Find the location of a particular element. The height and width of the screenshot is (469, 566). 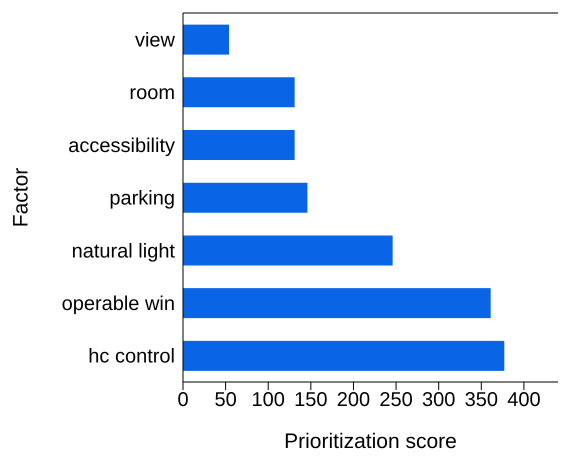

y-tick-label: natural light is located at coordinates (124, 251).